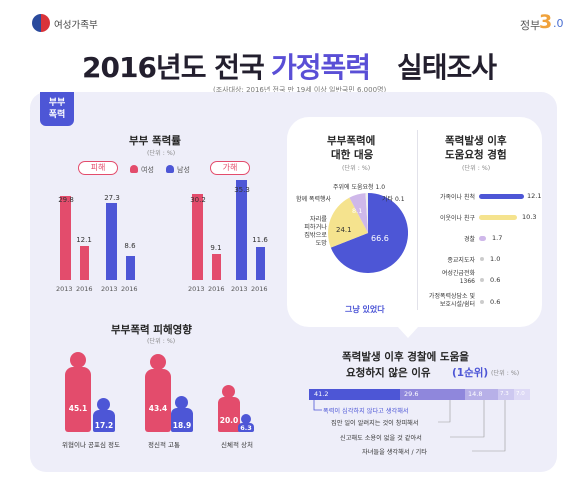  I want to click on effect-value-female-threat: 45.1, so click(78, 408).